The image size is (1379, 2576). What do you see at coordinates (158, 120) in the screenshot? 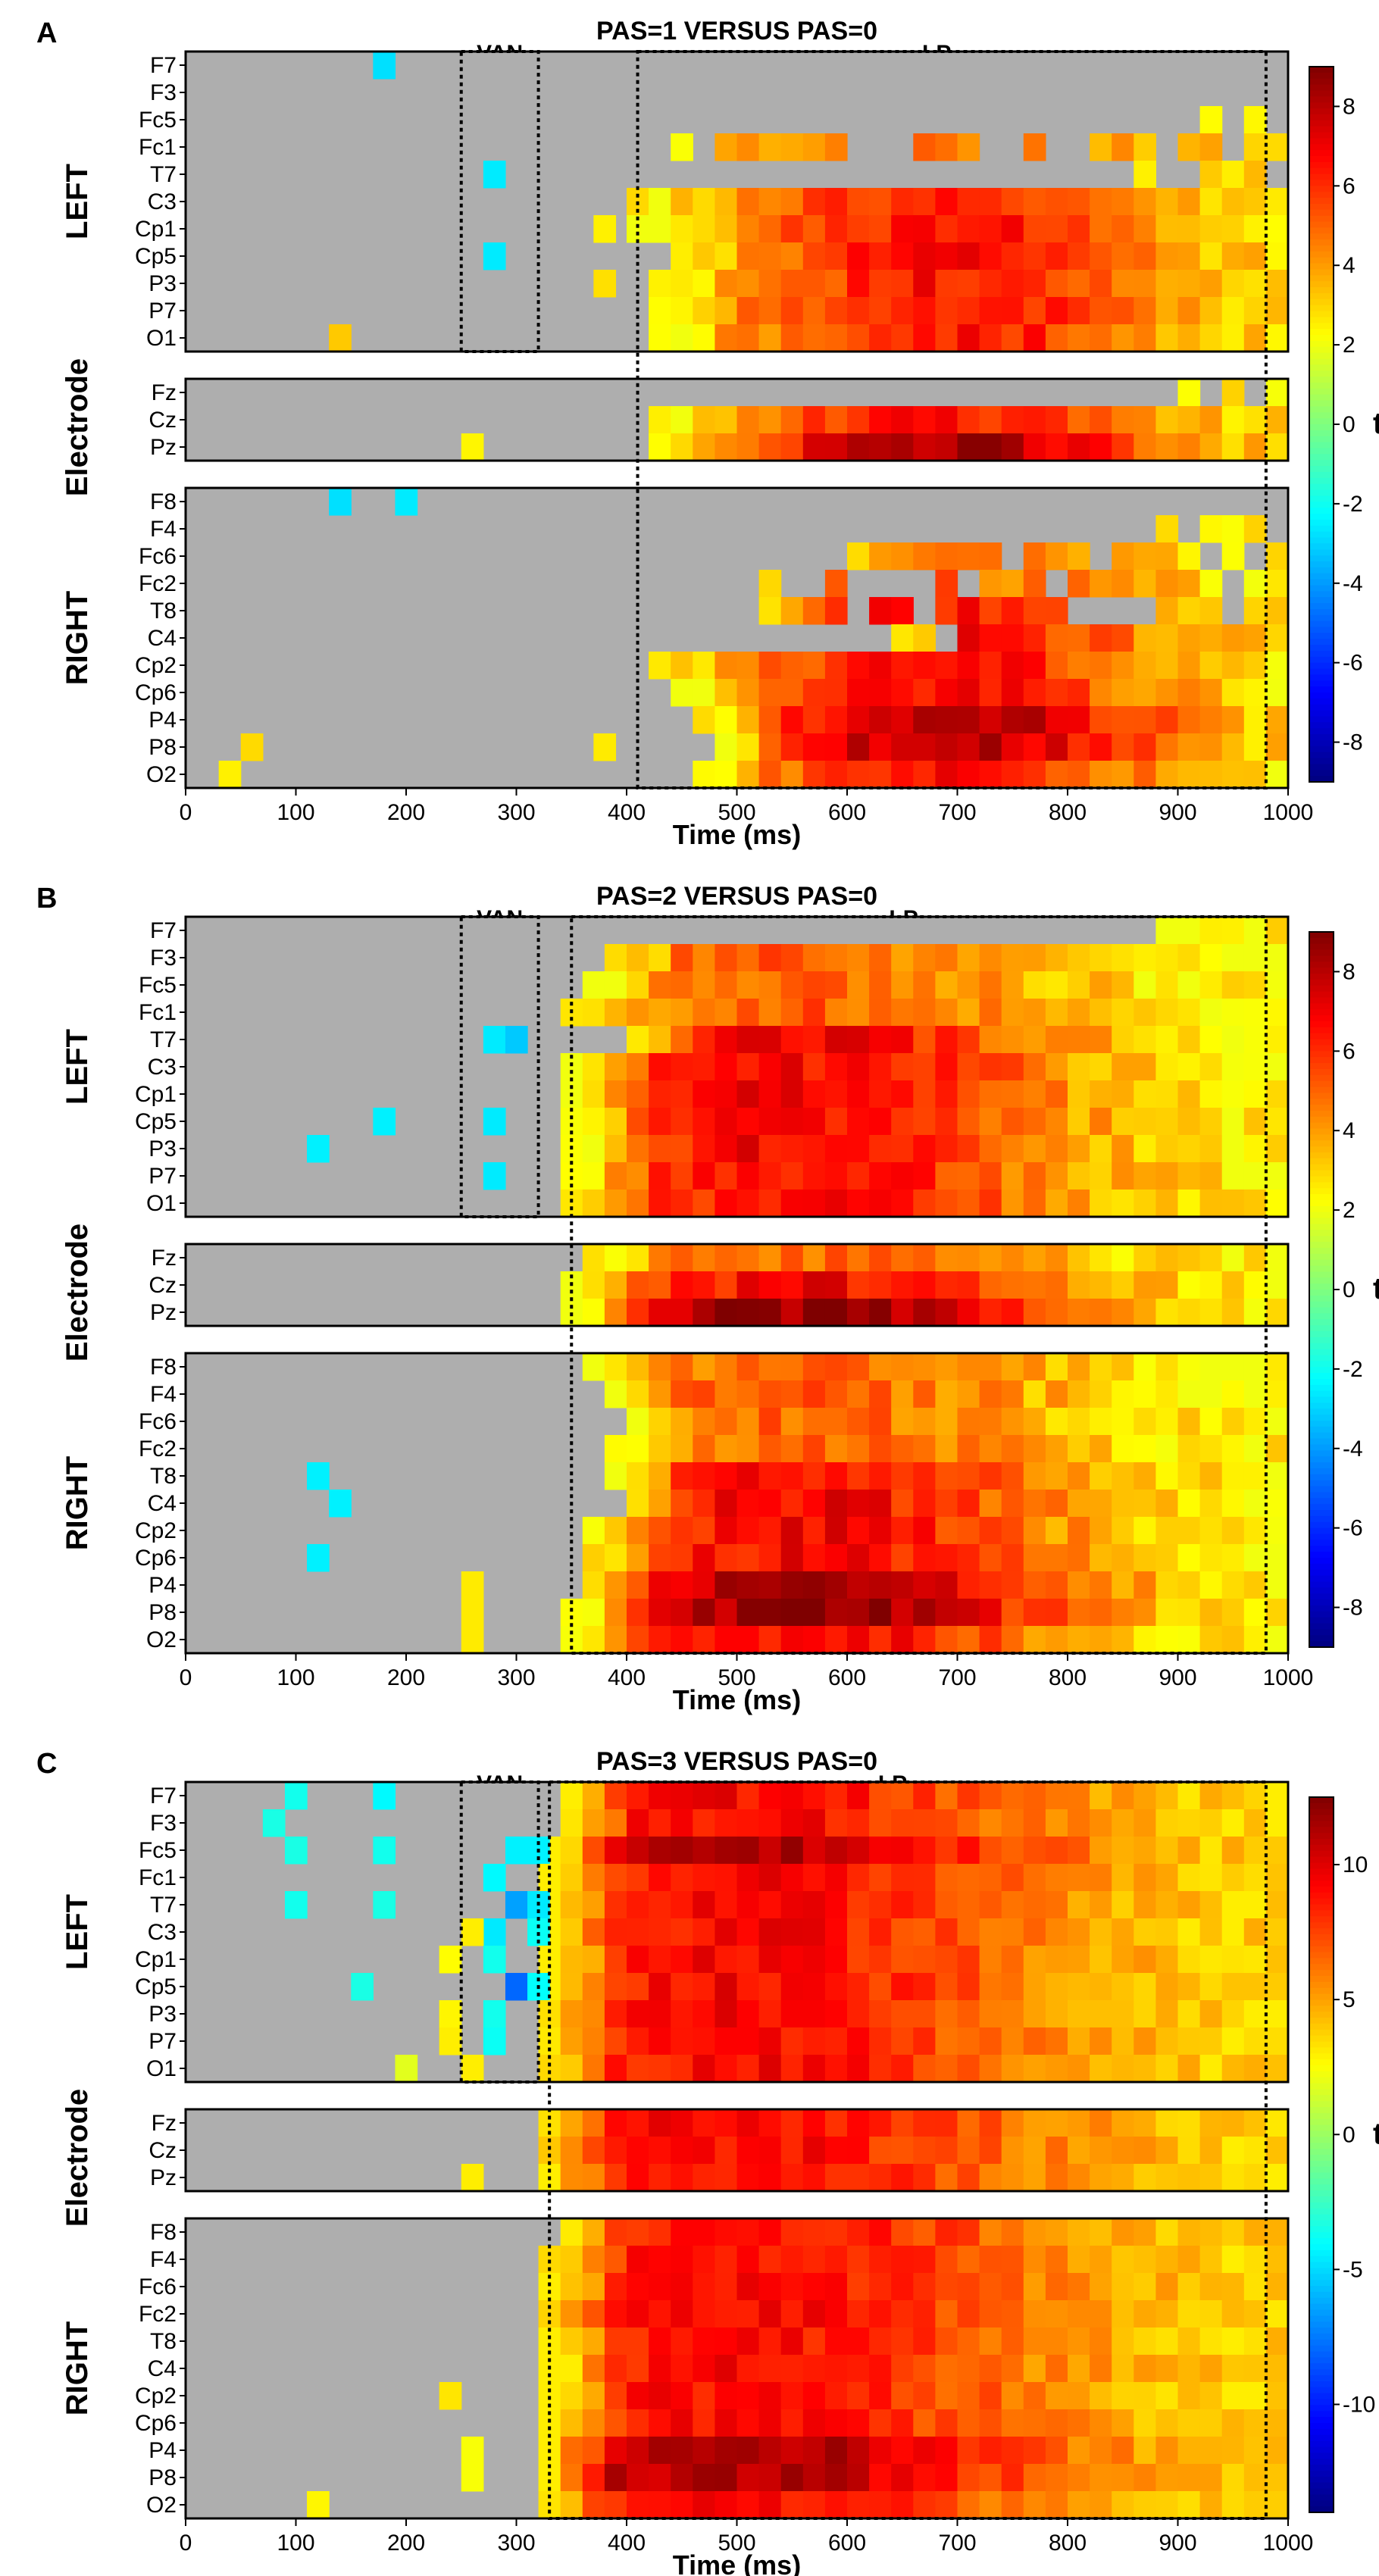
I see `electrode-label-fc5: Fc5` at bounding box center [158, 120].